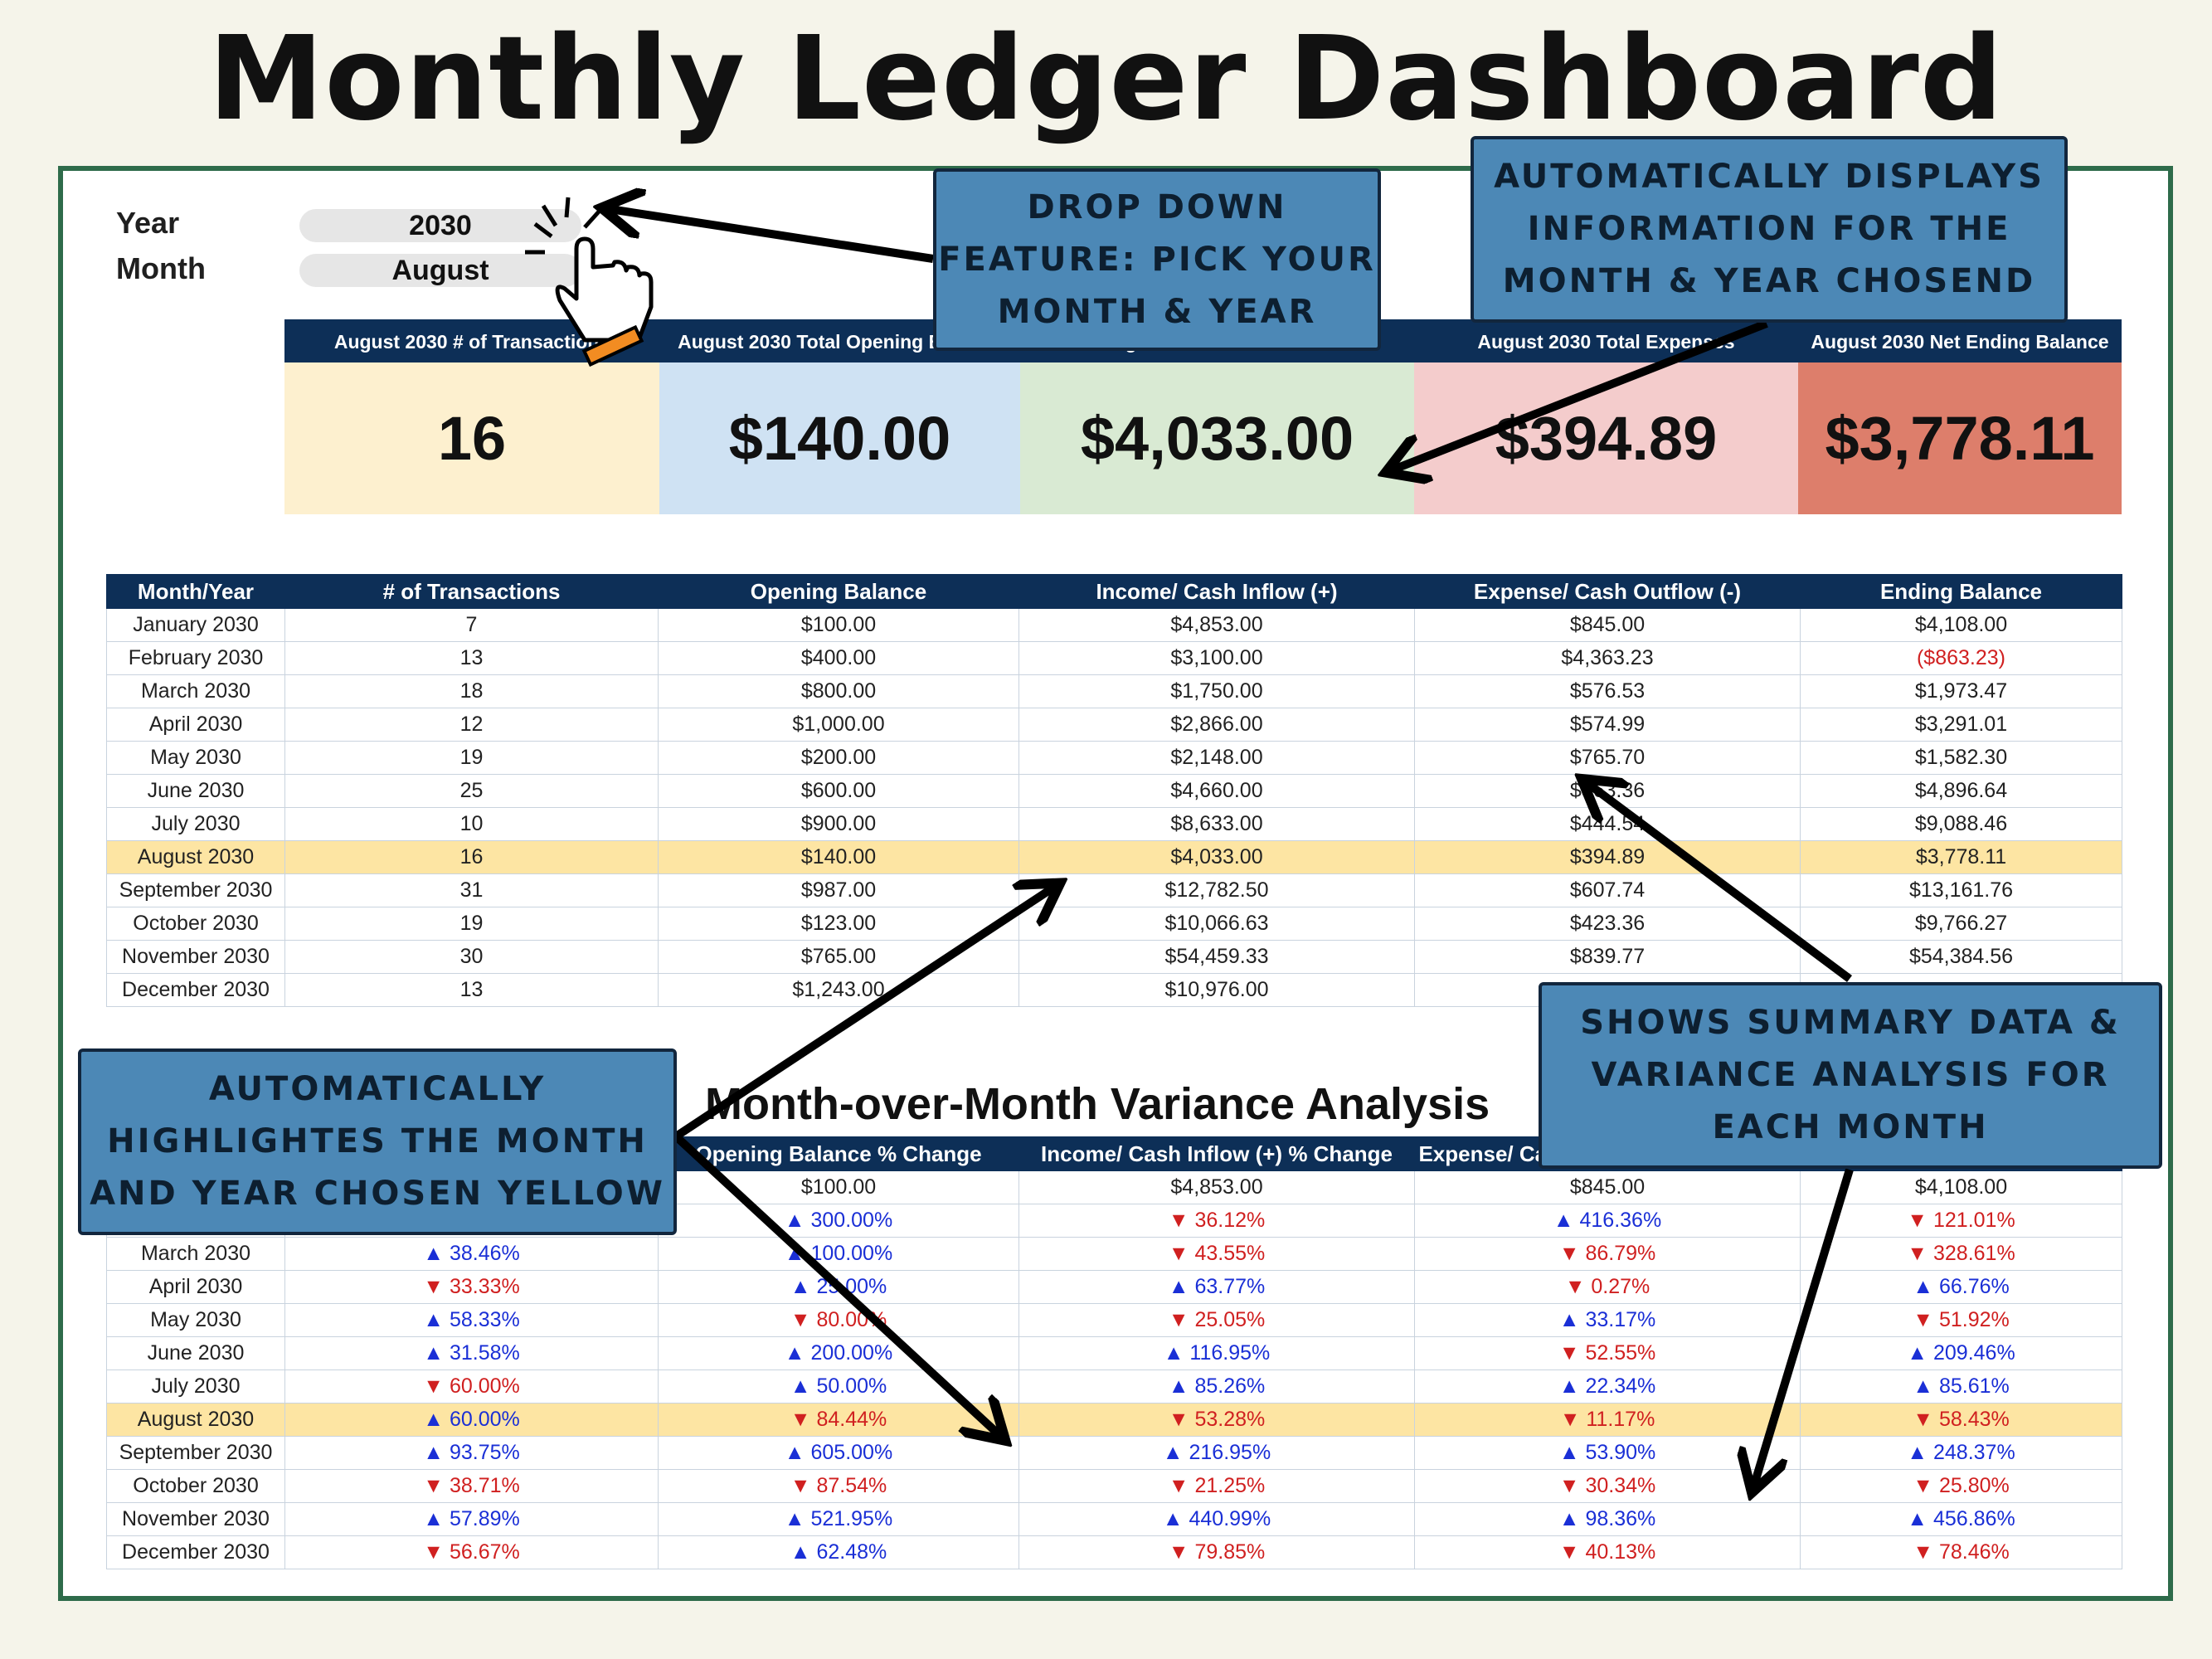  I want to click on summary-cell: $4,033.00, so click(1216, 857).